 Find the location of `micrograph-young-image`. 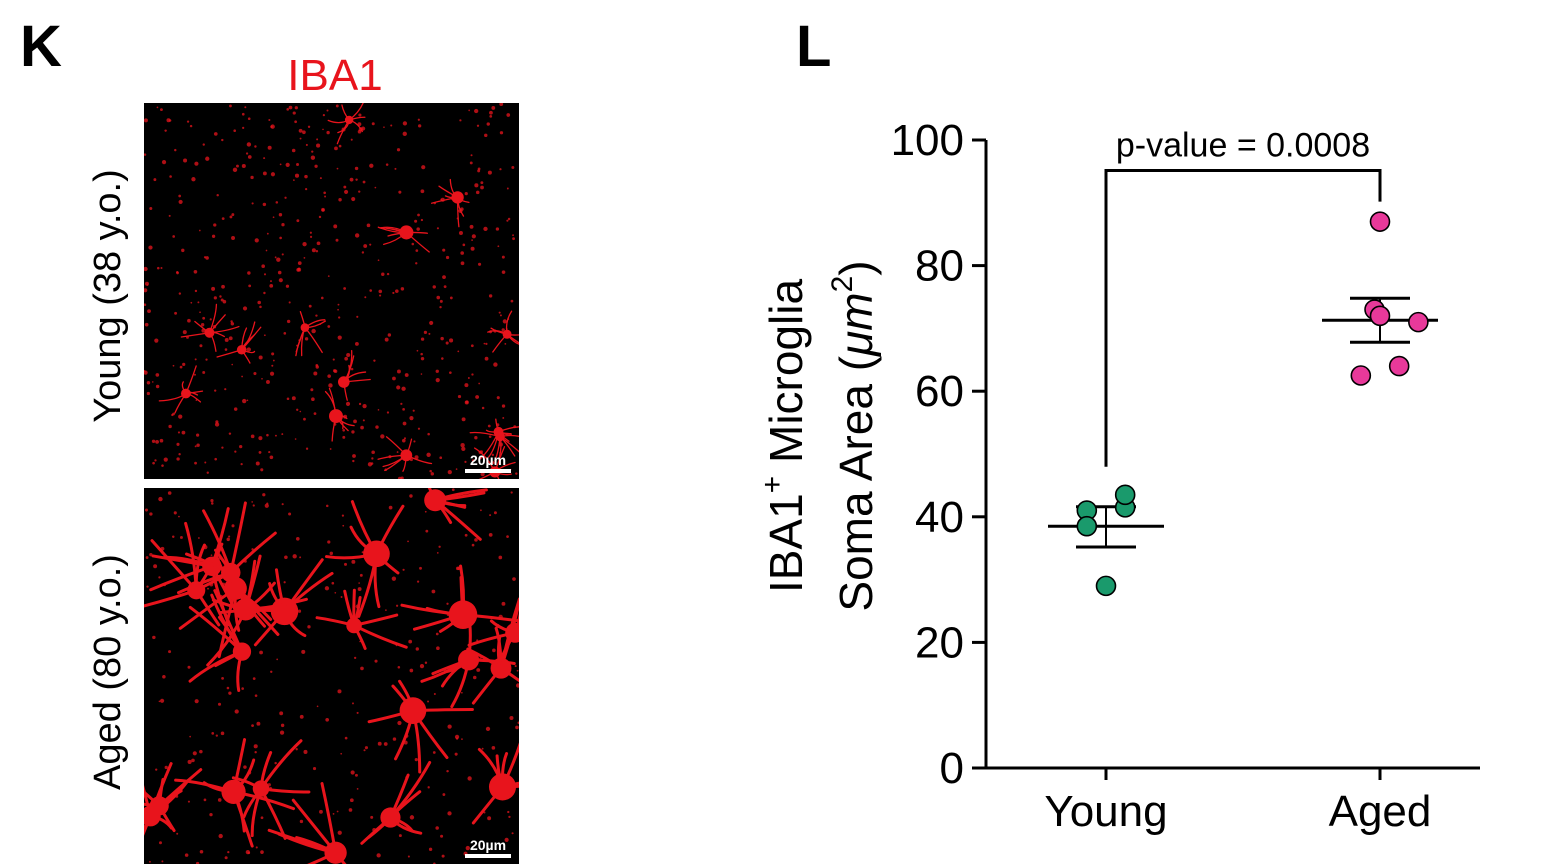

micrograph-young-image is located at coordinates (331, 291).